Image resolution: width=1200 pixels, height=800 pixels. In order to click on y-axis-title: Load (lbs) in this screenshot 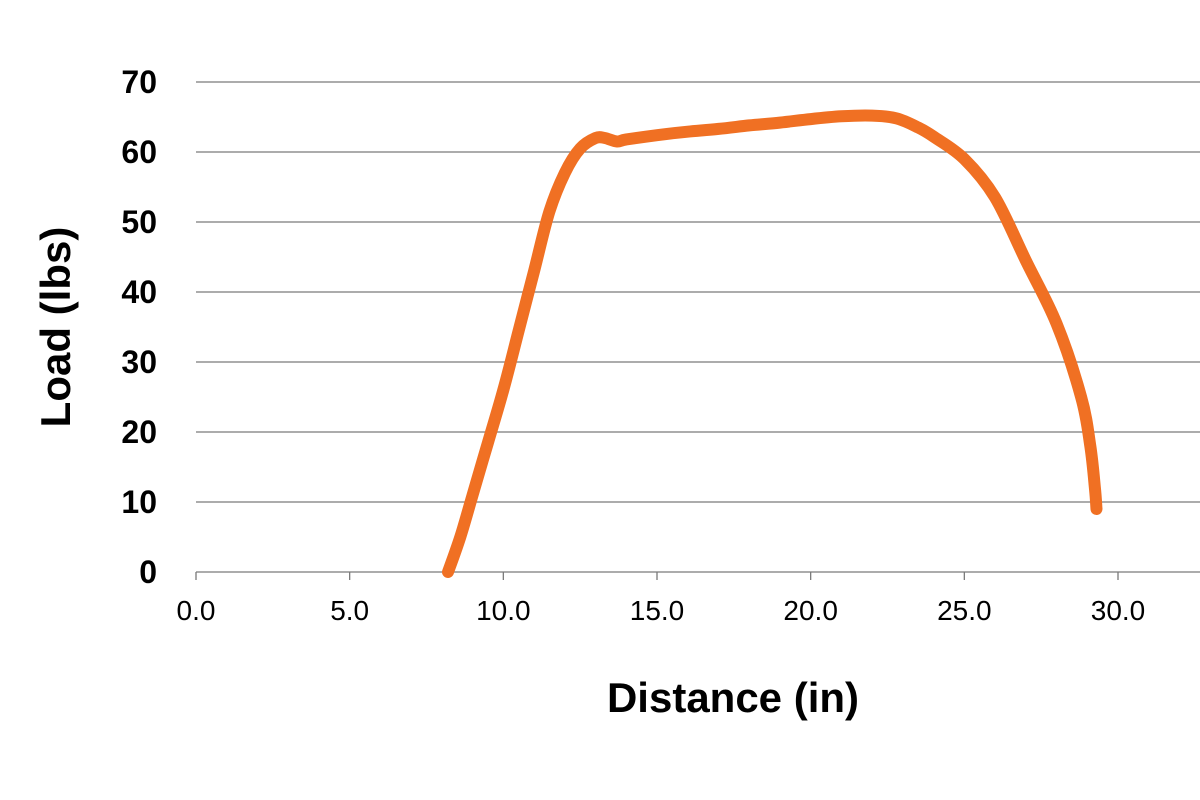, I will do `click(55, 327)`.